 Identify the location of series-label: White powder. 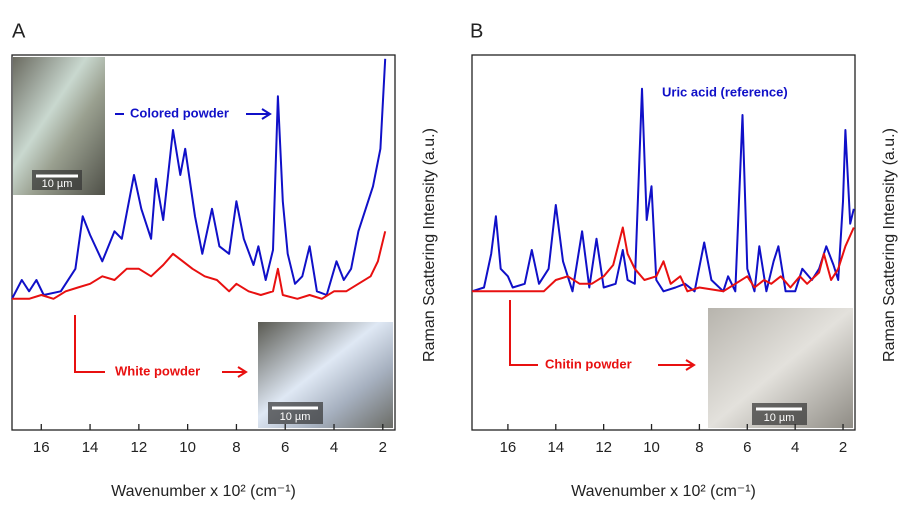
(157, 370).